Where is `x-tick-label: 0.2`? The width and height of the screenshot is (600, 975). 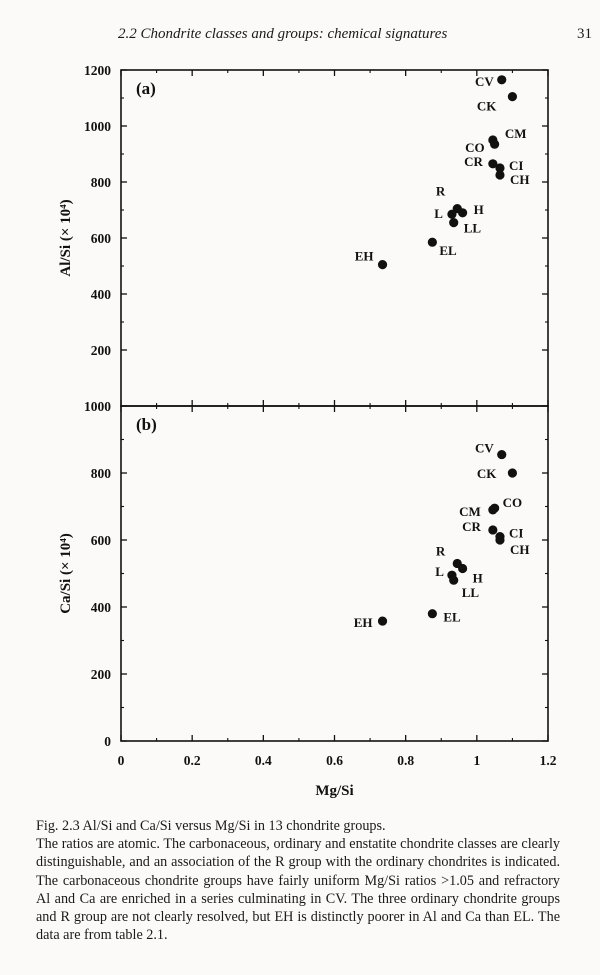 x-tick-label: 0.2 is located at coordinates (192, 760).